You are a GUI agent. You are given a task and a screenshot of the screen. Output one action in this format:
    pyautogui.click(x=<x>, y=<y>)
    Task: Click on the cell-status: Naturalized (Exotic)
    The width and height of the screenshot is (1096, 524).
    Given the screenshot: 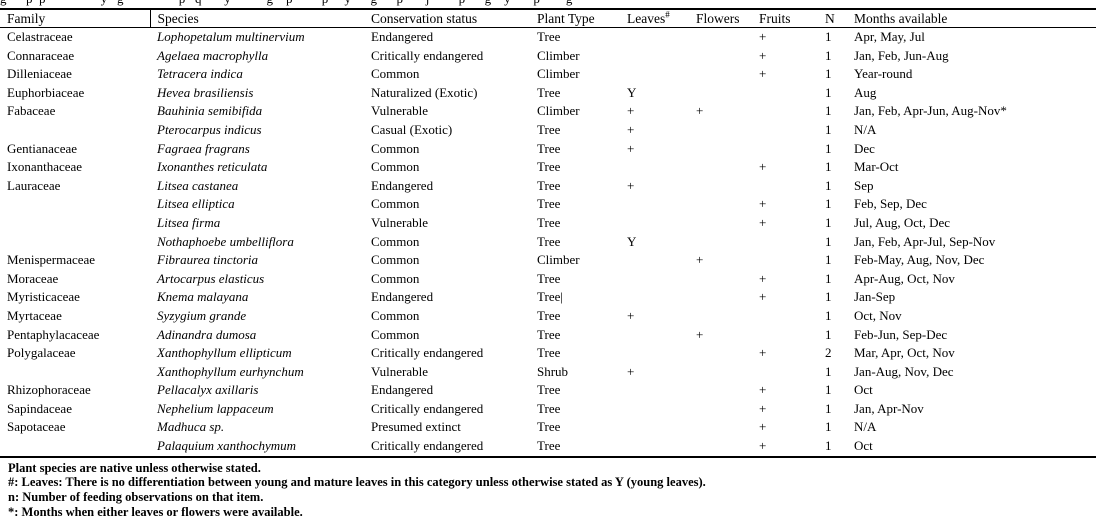 What is the action you would take?
    pyautogui.click(x=424, y=92)
    